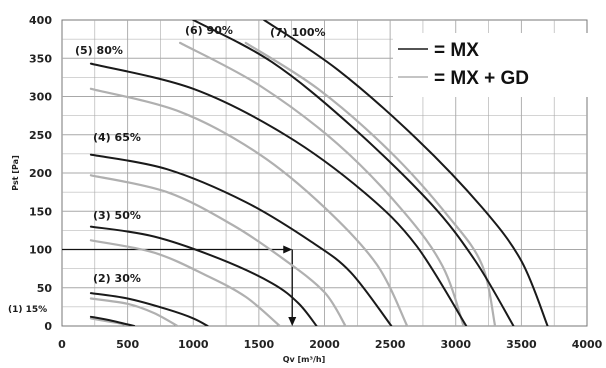  What do you see at coordinates (45, 288) in the screenshot?
I see `y-tick-label: 50` at bounding box center [45, 288].